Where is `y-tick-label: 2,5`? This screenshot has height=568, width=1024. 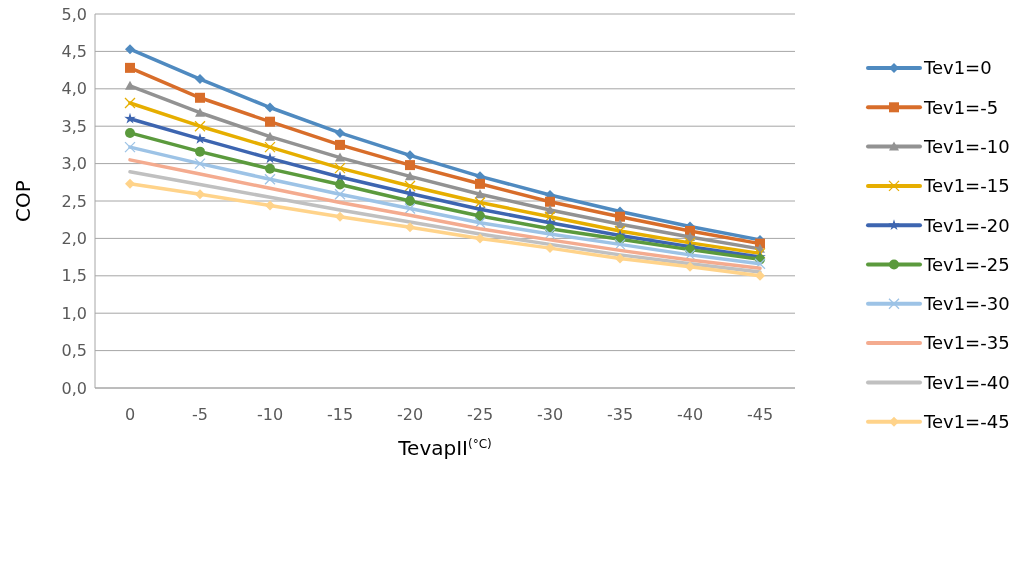 y-tick-label: 2,5 is located at coordinates (74, 201).